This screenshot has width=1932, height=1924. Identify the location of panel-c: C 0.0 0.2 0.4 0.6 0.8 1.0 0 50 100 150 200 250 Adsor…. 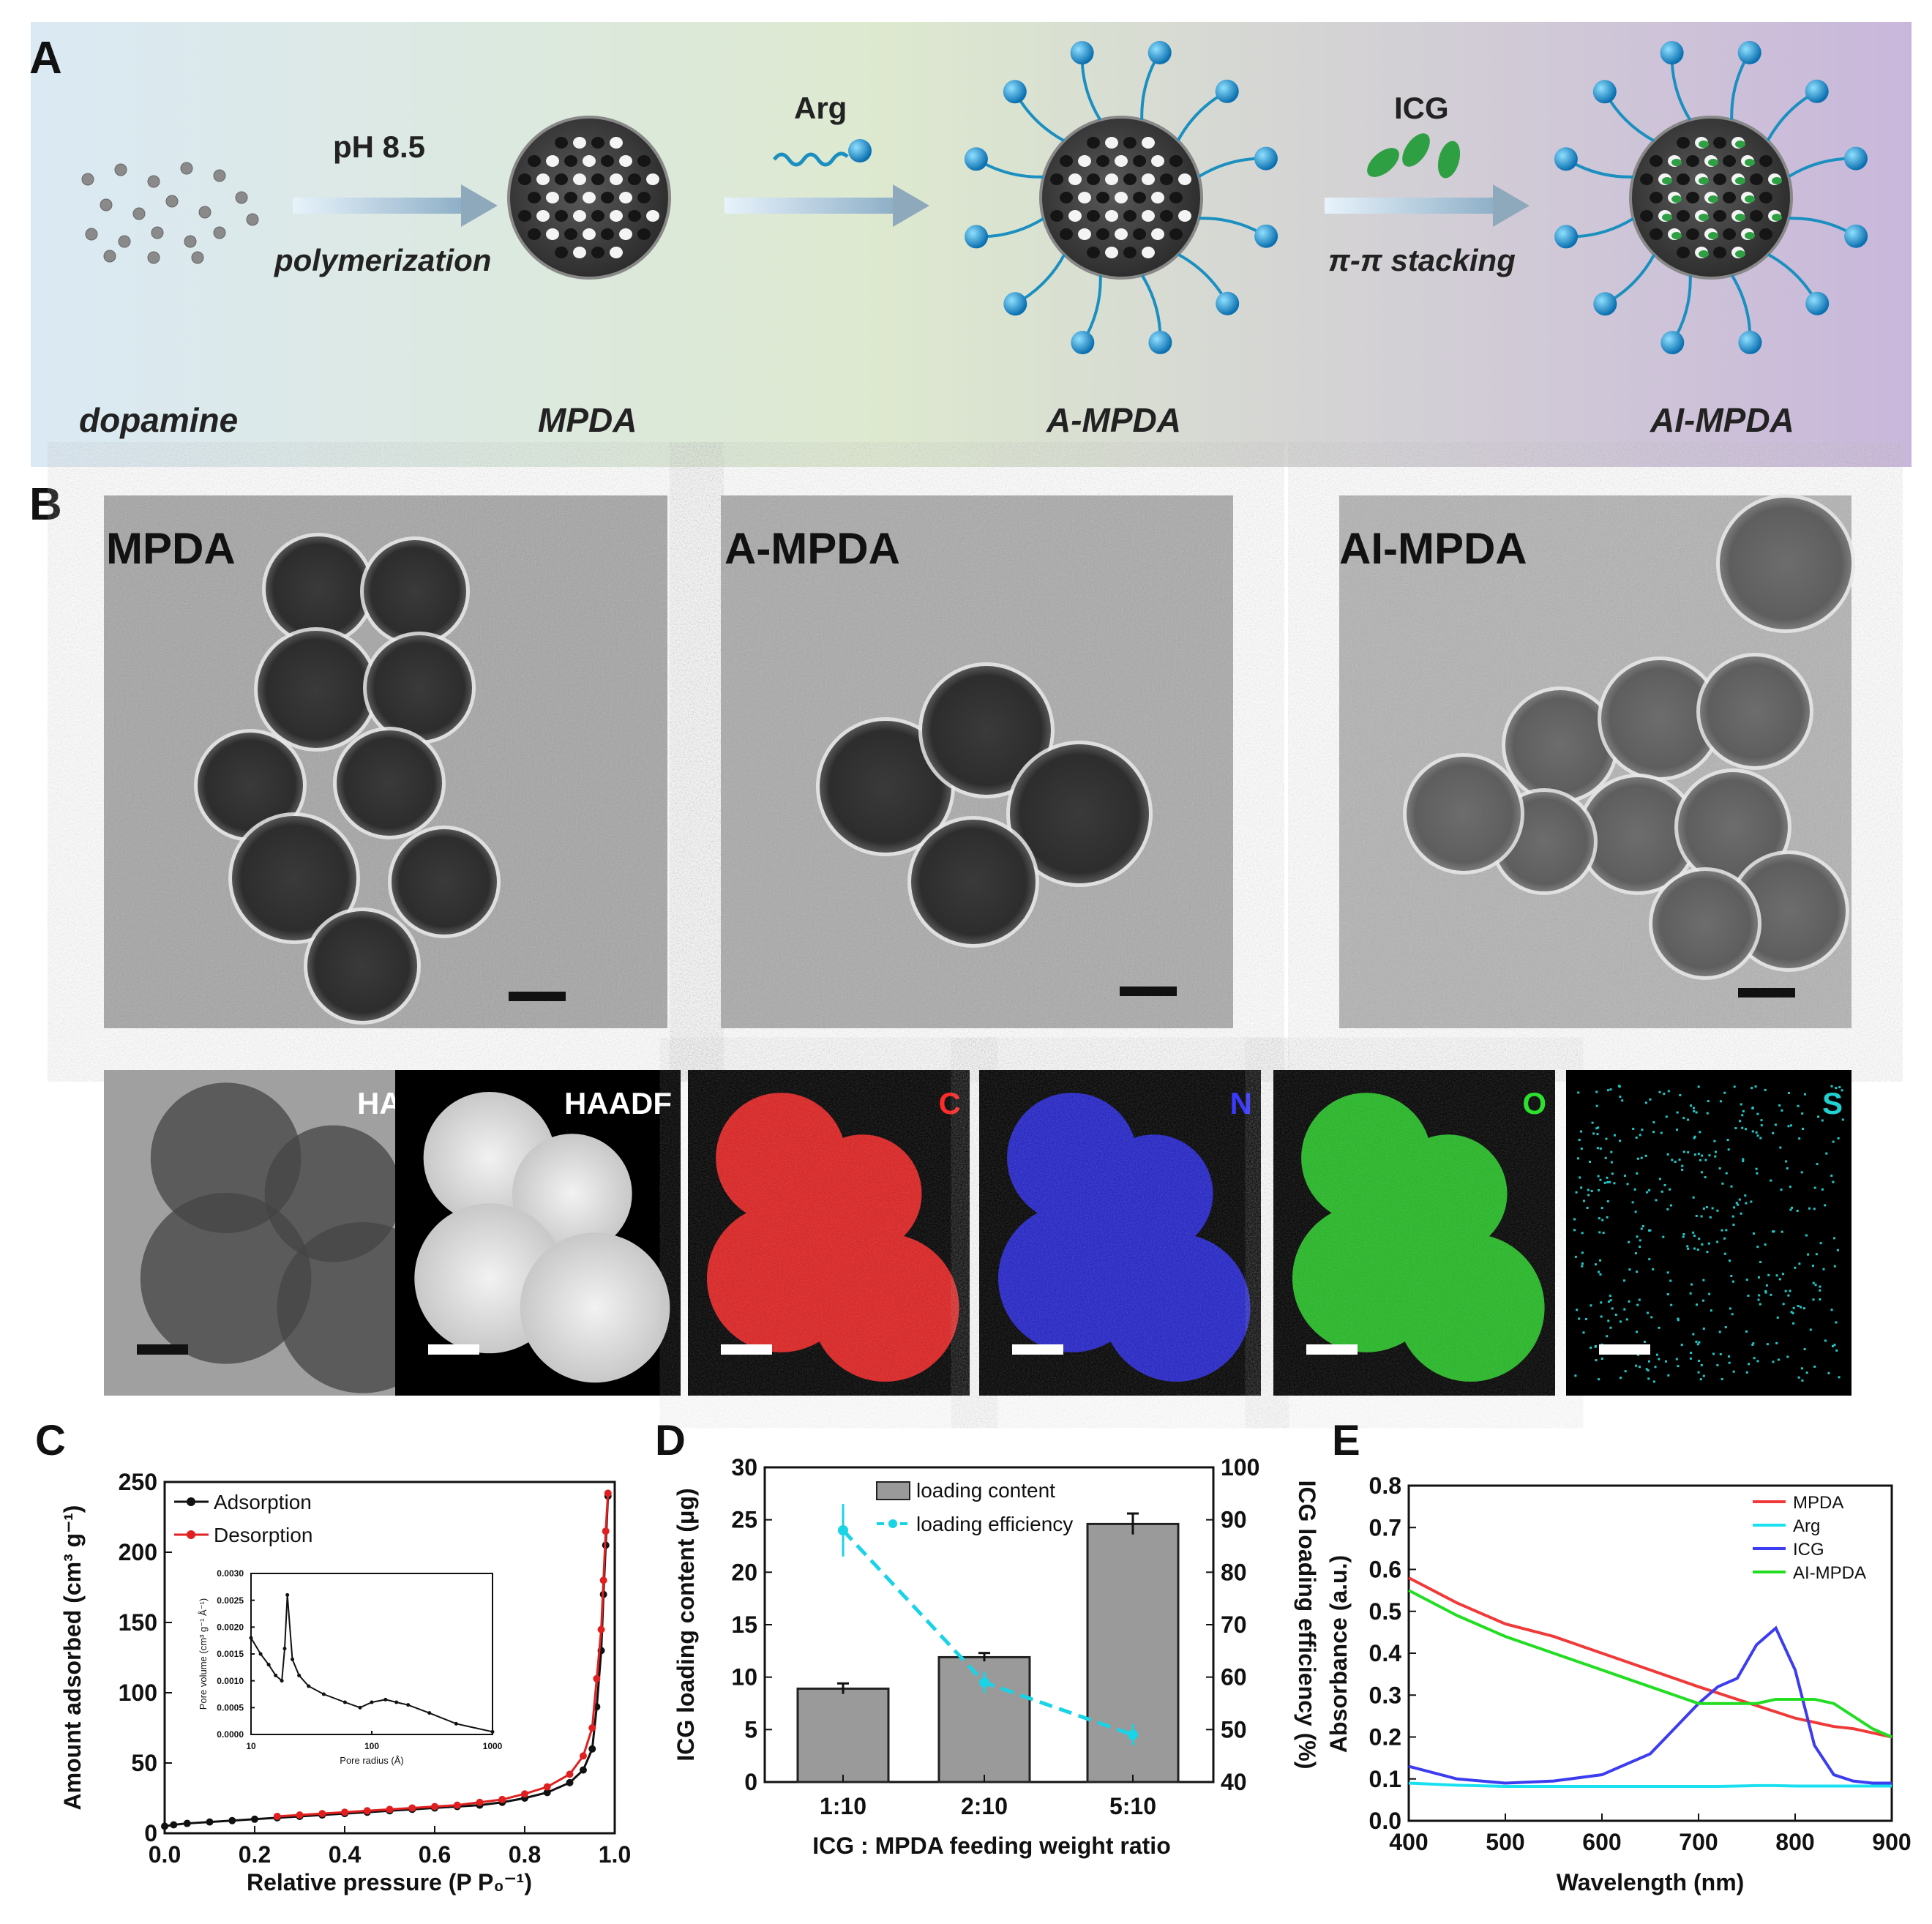
(333, 1656).